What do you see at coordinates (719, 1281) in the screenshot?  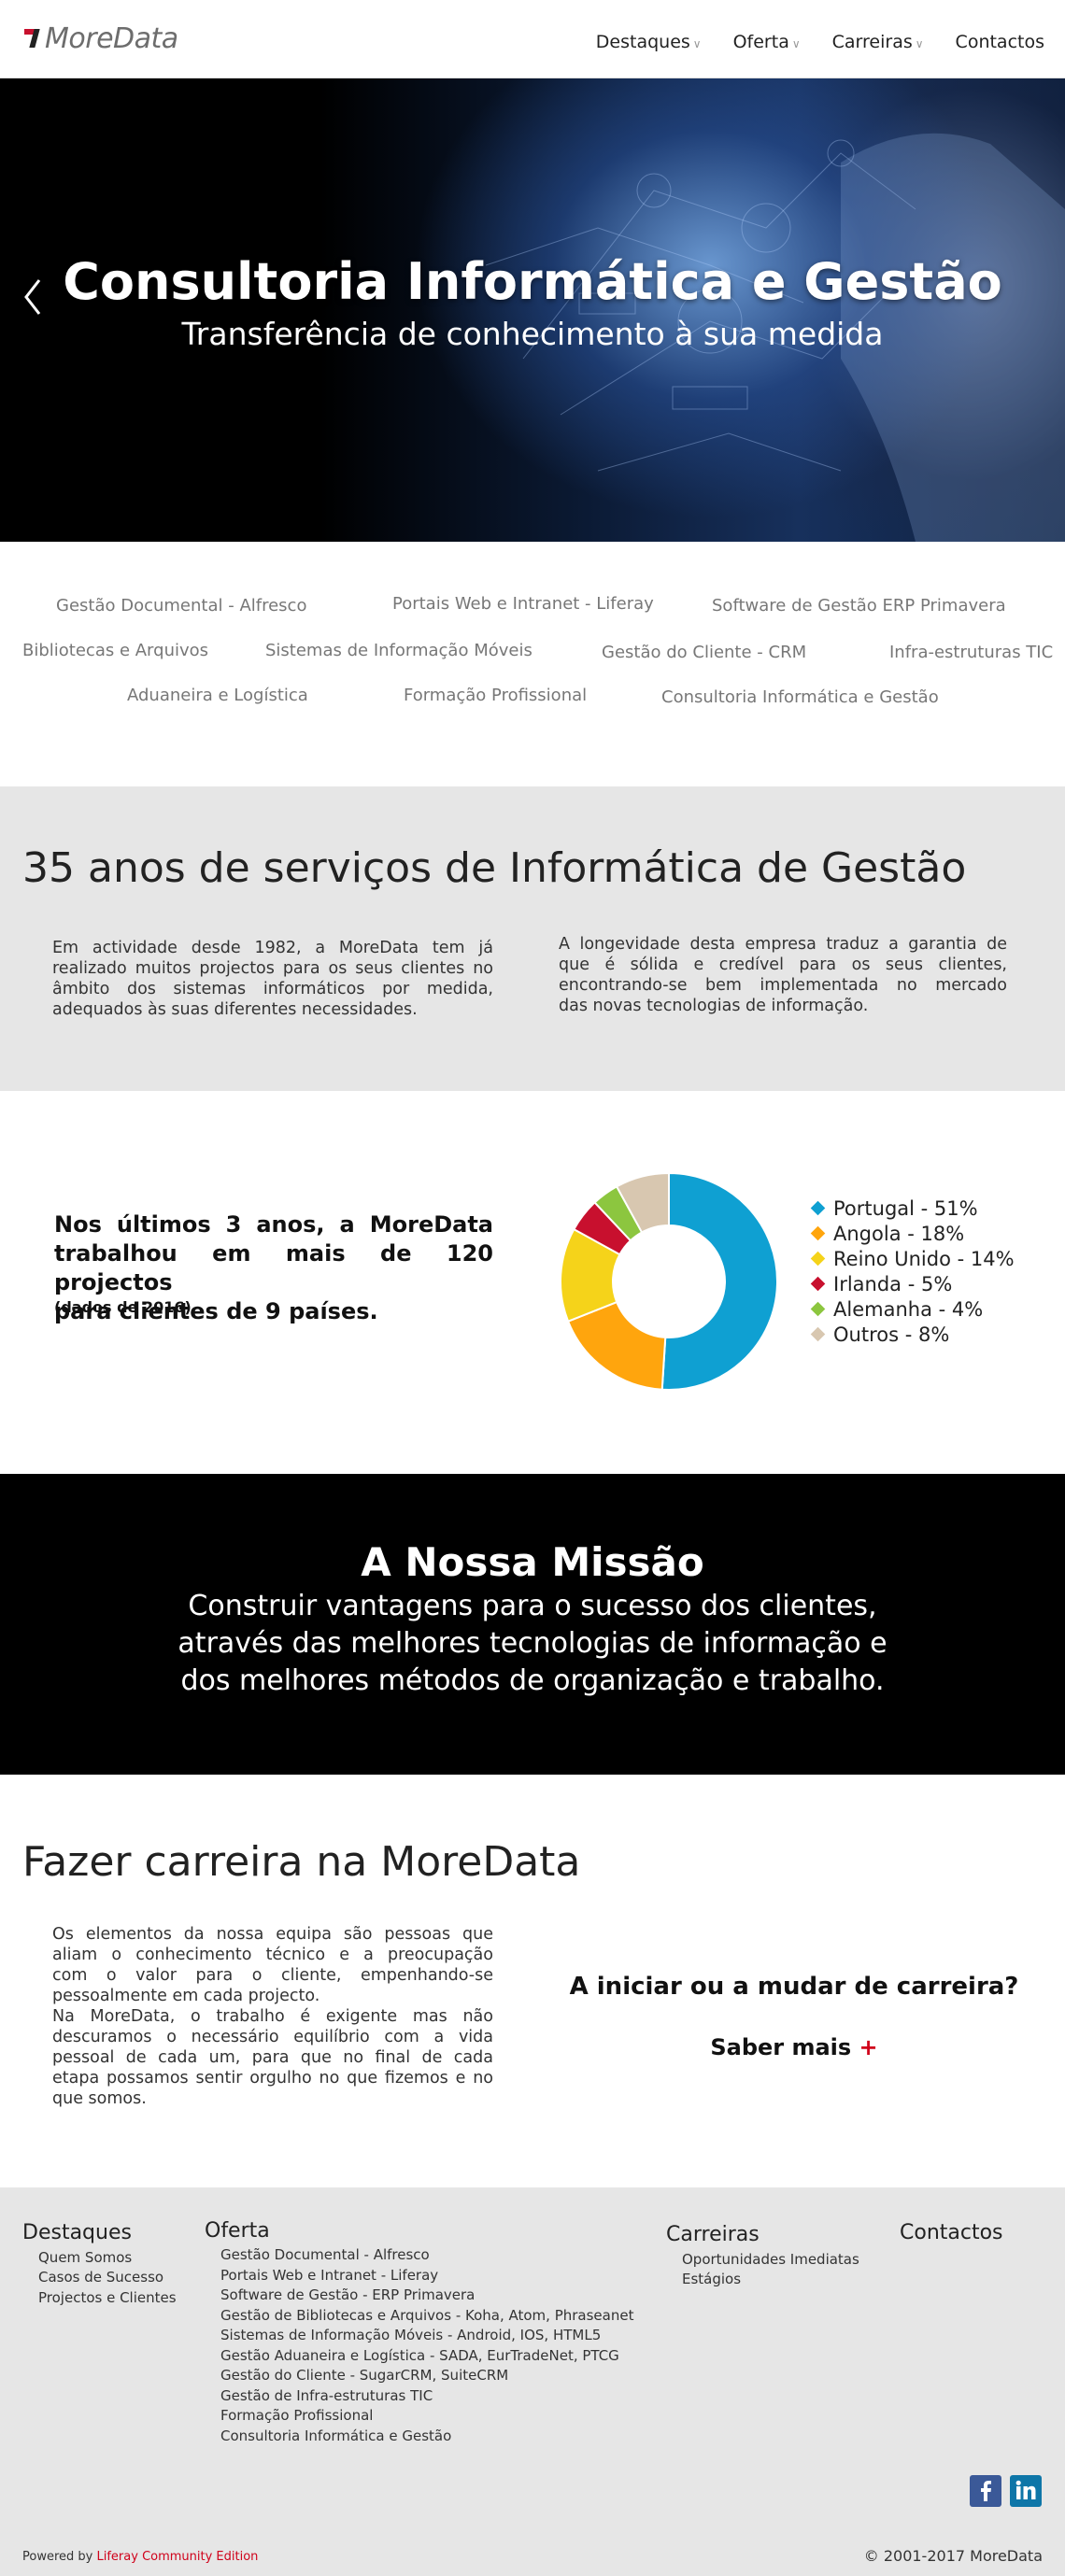 I see `donut-slice-portugal` at bounding box center [719, 1281].